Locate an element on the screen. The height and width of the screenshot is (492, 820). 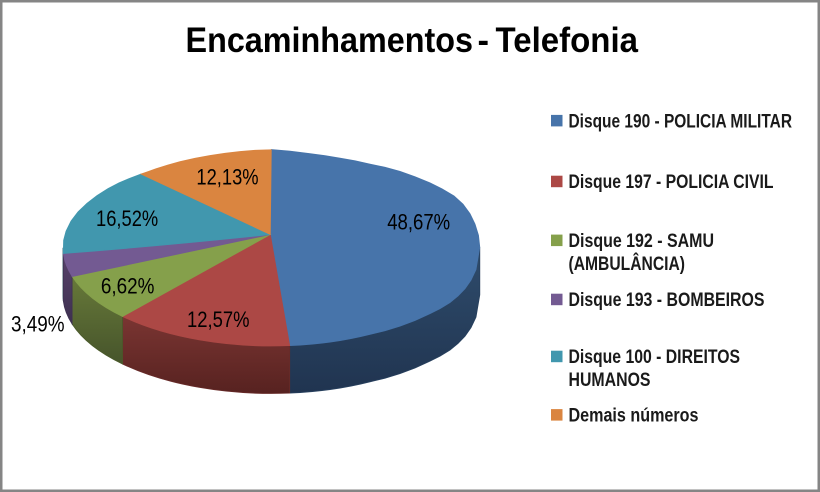
svg-text: Disque 190 - POLICIA MILITAR is located at coordinates (681, 121).